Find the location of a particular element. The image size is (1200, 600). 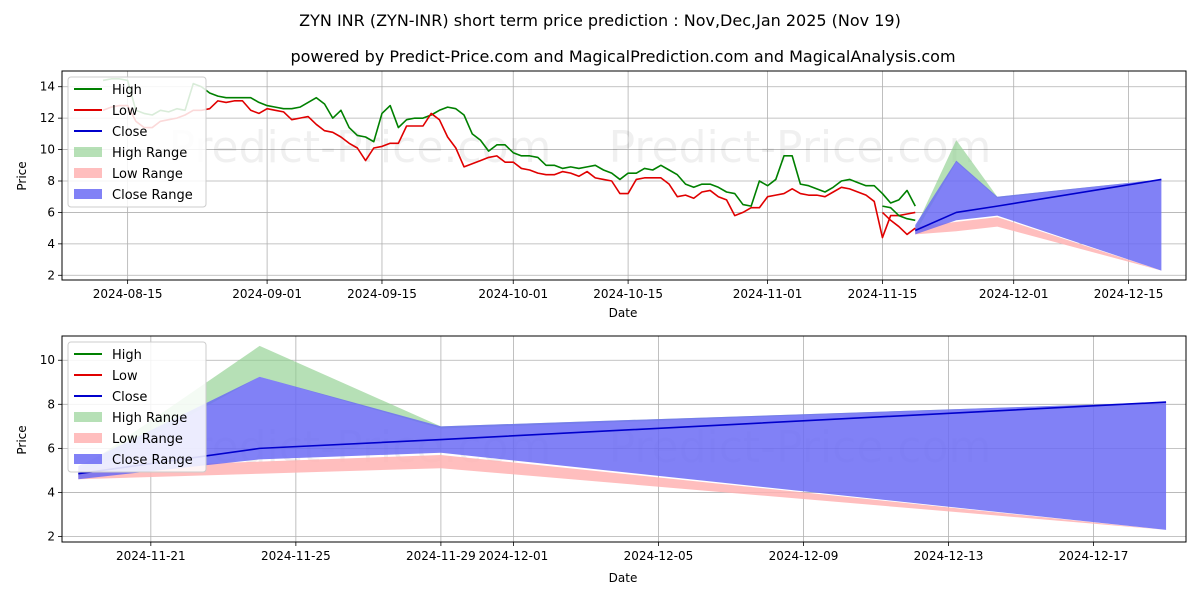

x-tick-label: 2024-12-09 is located at coordinates (804, 556).